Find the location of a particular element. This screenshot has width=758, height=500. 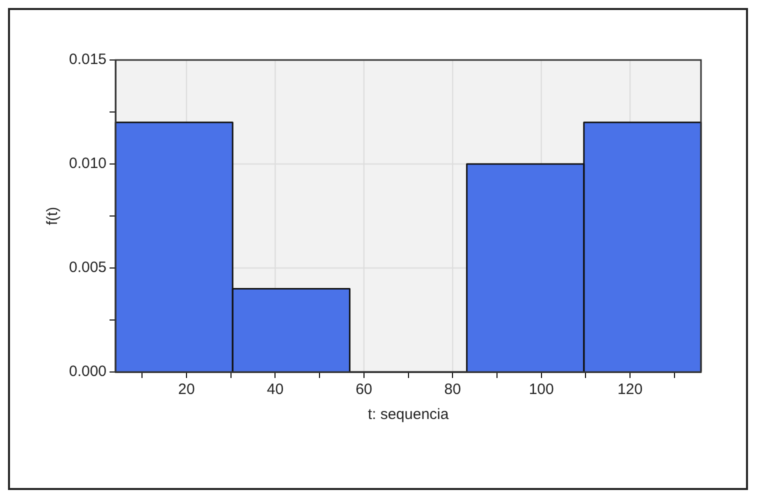

x-tick-label: 100 is located at coordinates (541, 389).